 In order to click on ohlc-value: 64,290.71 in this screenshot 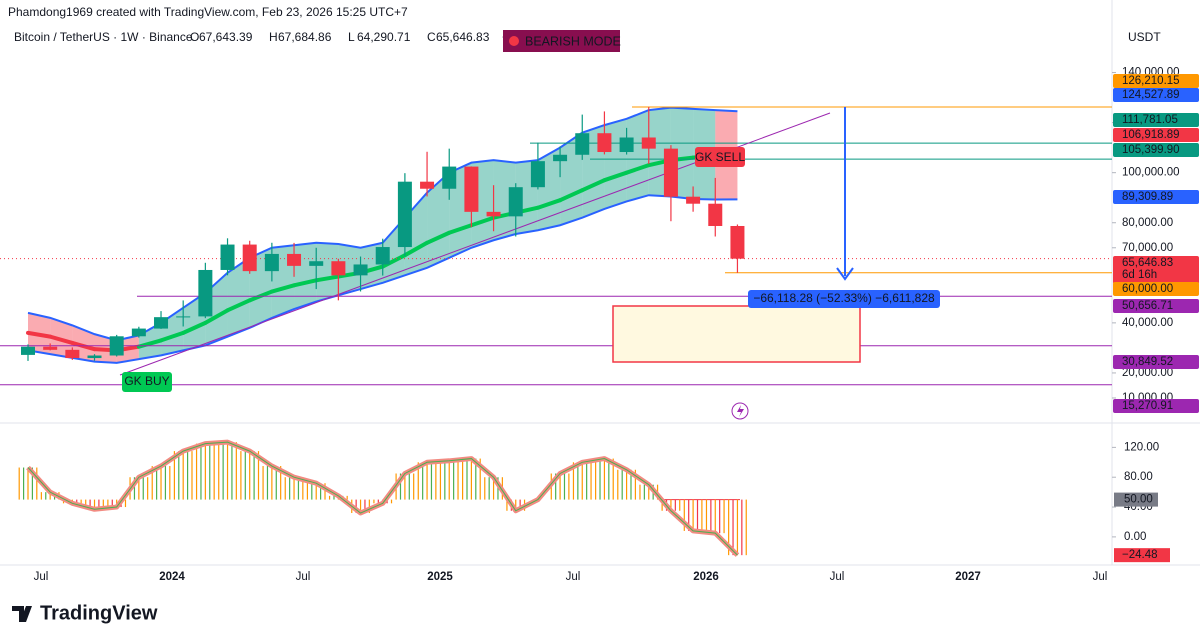, I will do `click(384, 37)`.